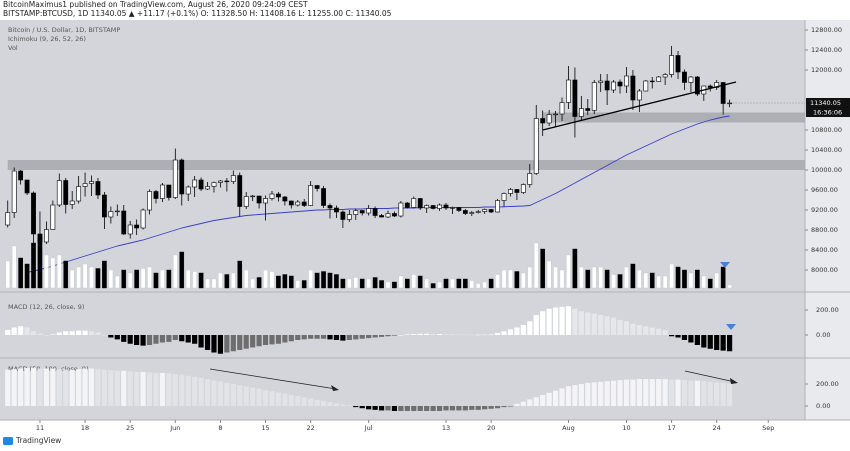  Describe the element at coordinates (64, 30) in the screenshot. I see `pane-title: Bitcoin / U.S. Dollar, 1D, BITSTAMP` at that location.